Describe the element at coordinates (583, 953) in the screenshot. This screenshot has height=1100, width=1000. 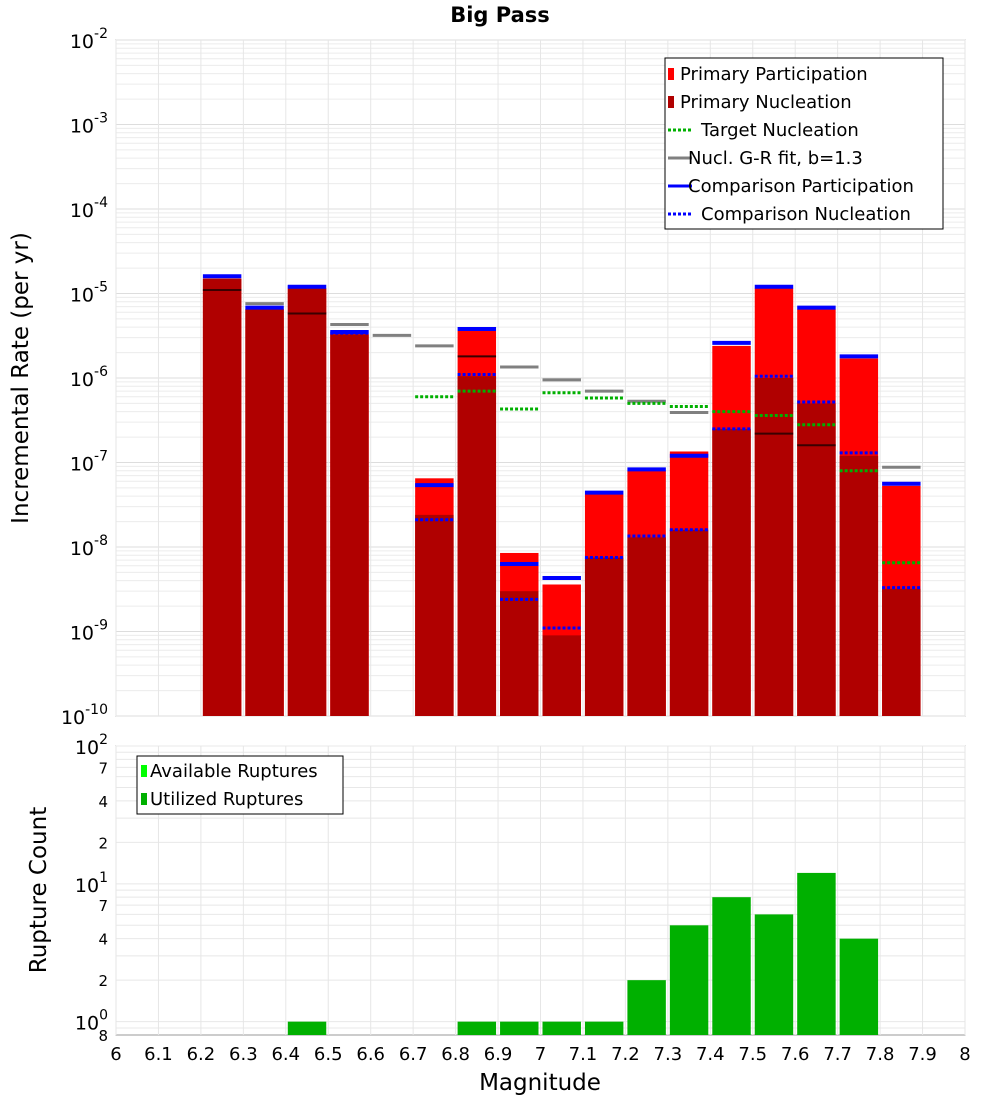
I see `bottom-bars` at that location.